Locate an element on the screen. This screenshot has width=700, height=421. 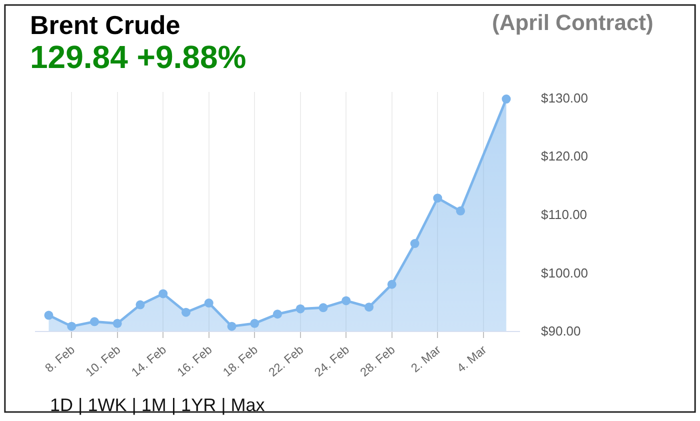
y-tick-label: $120.00 is located at coordinates (564, 156).